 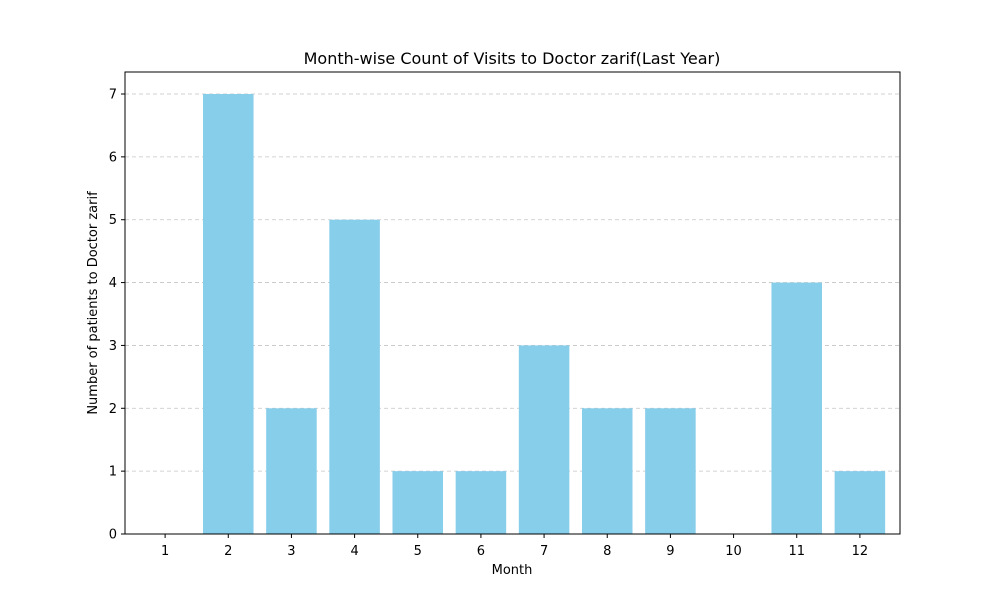 What do you see at coordinates (113, 283) in the screenshot?
I see `y-tick-label: 4` at bounding box center [113, 283].